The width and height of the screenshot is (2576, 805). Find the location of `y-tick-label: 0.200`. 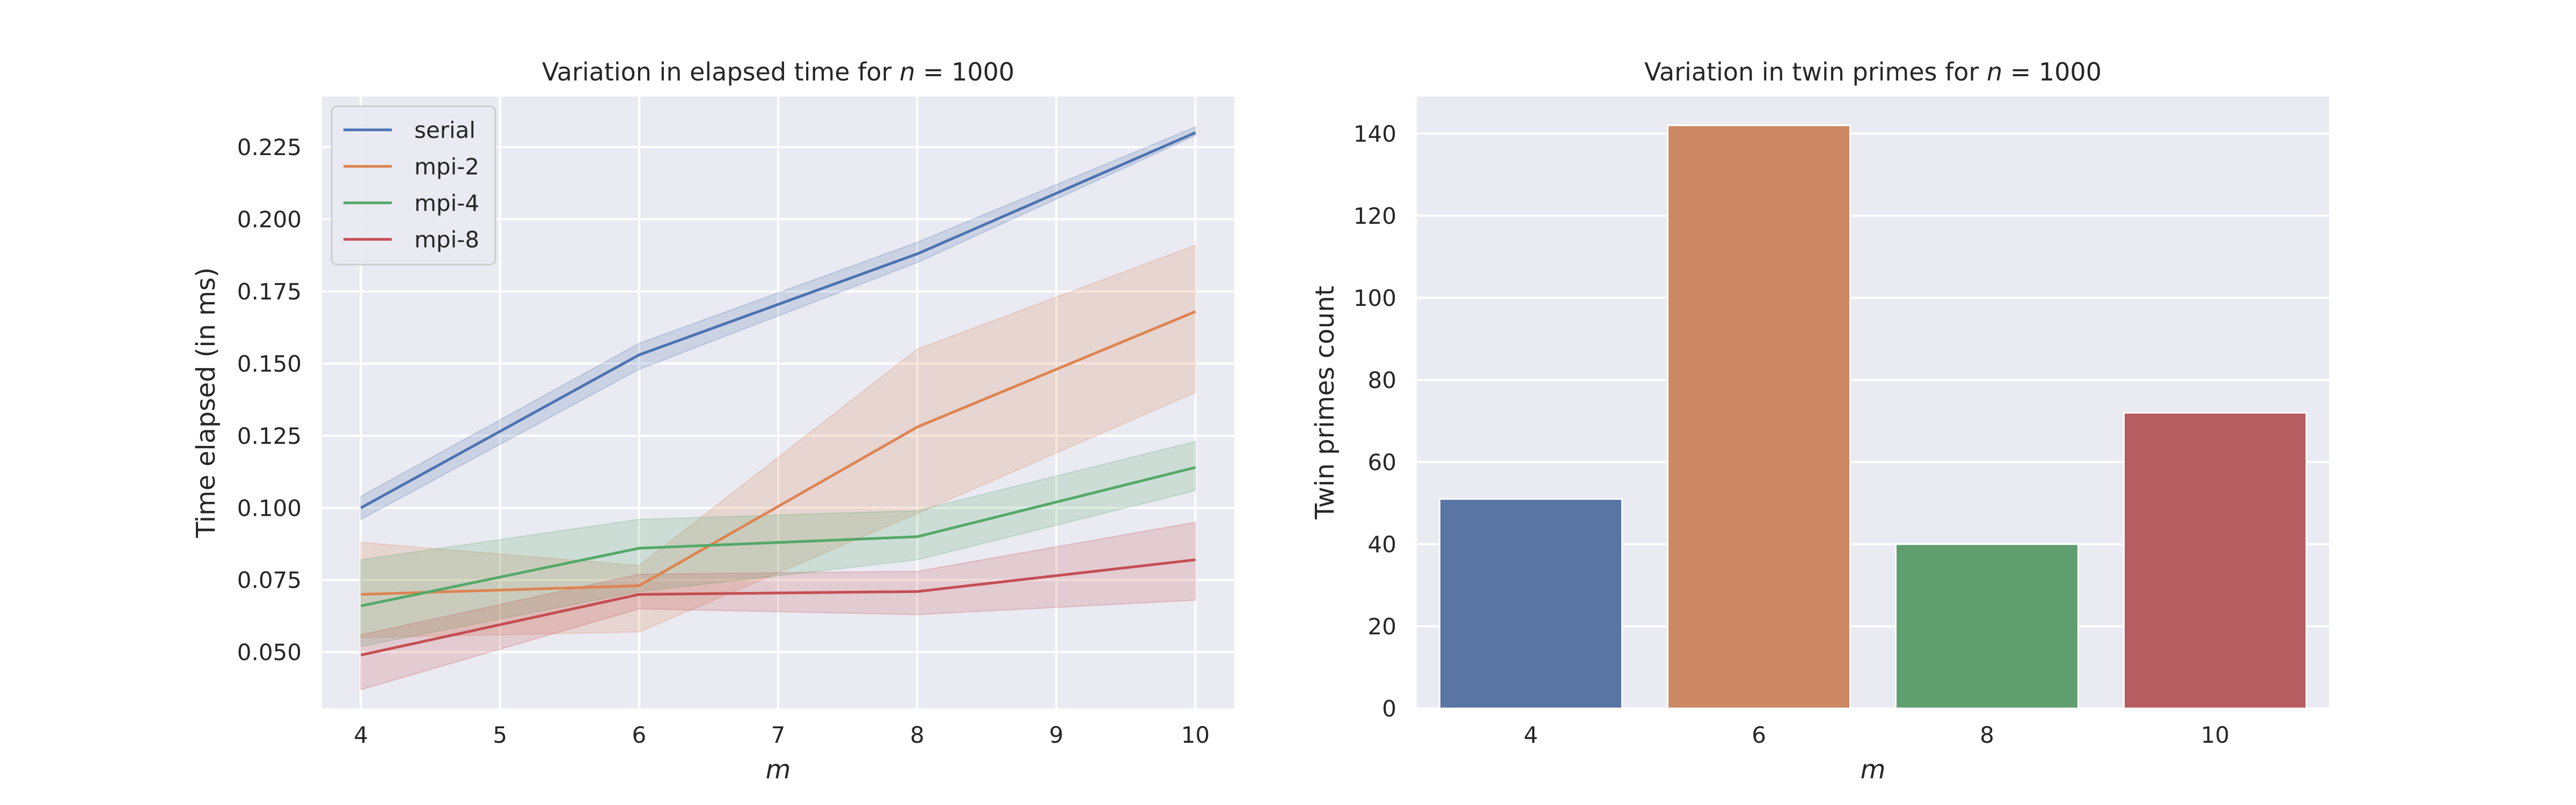

y-tick-label: 0.200 is located at coordinates (269, 220).